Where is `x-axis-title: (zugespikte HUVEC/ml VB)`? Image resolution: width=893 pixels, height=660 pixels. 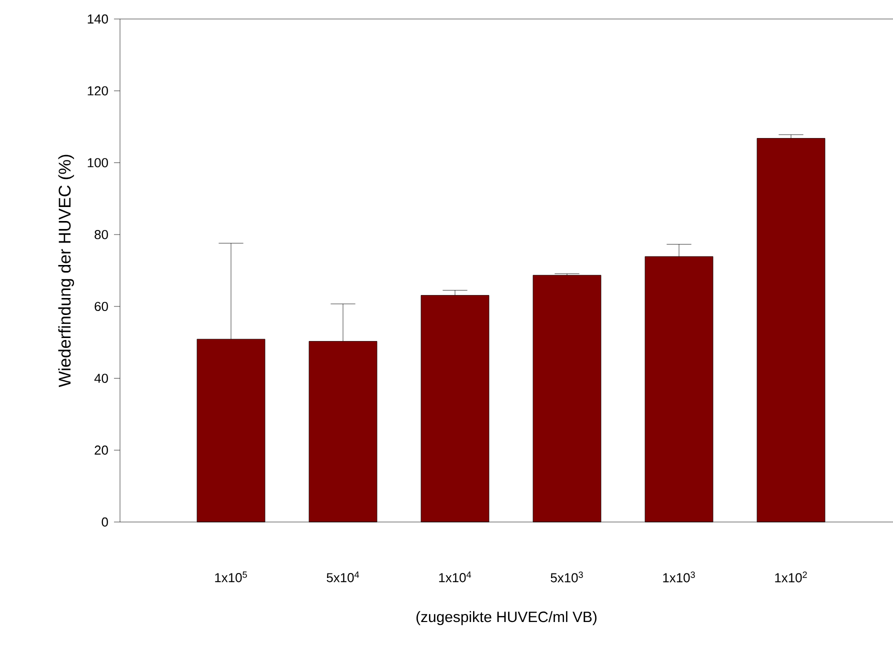
x-axis-title: (zugespikte HUVEC/ml VB) is located at coordinates (506, 618).